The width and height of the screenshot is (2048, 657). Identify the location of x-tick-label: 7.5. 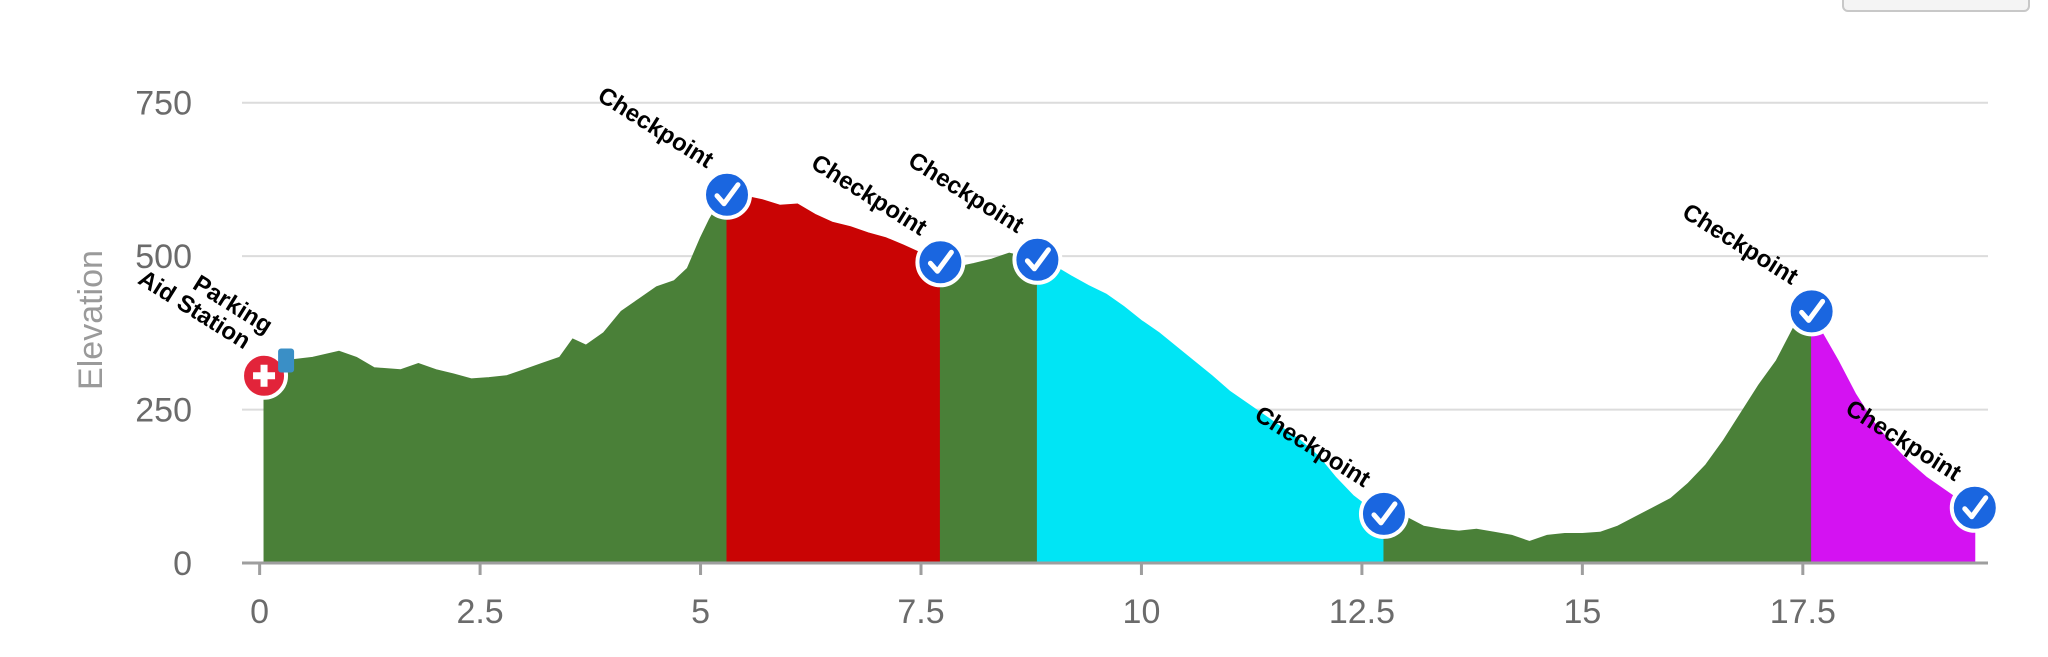
(920, 612).